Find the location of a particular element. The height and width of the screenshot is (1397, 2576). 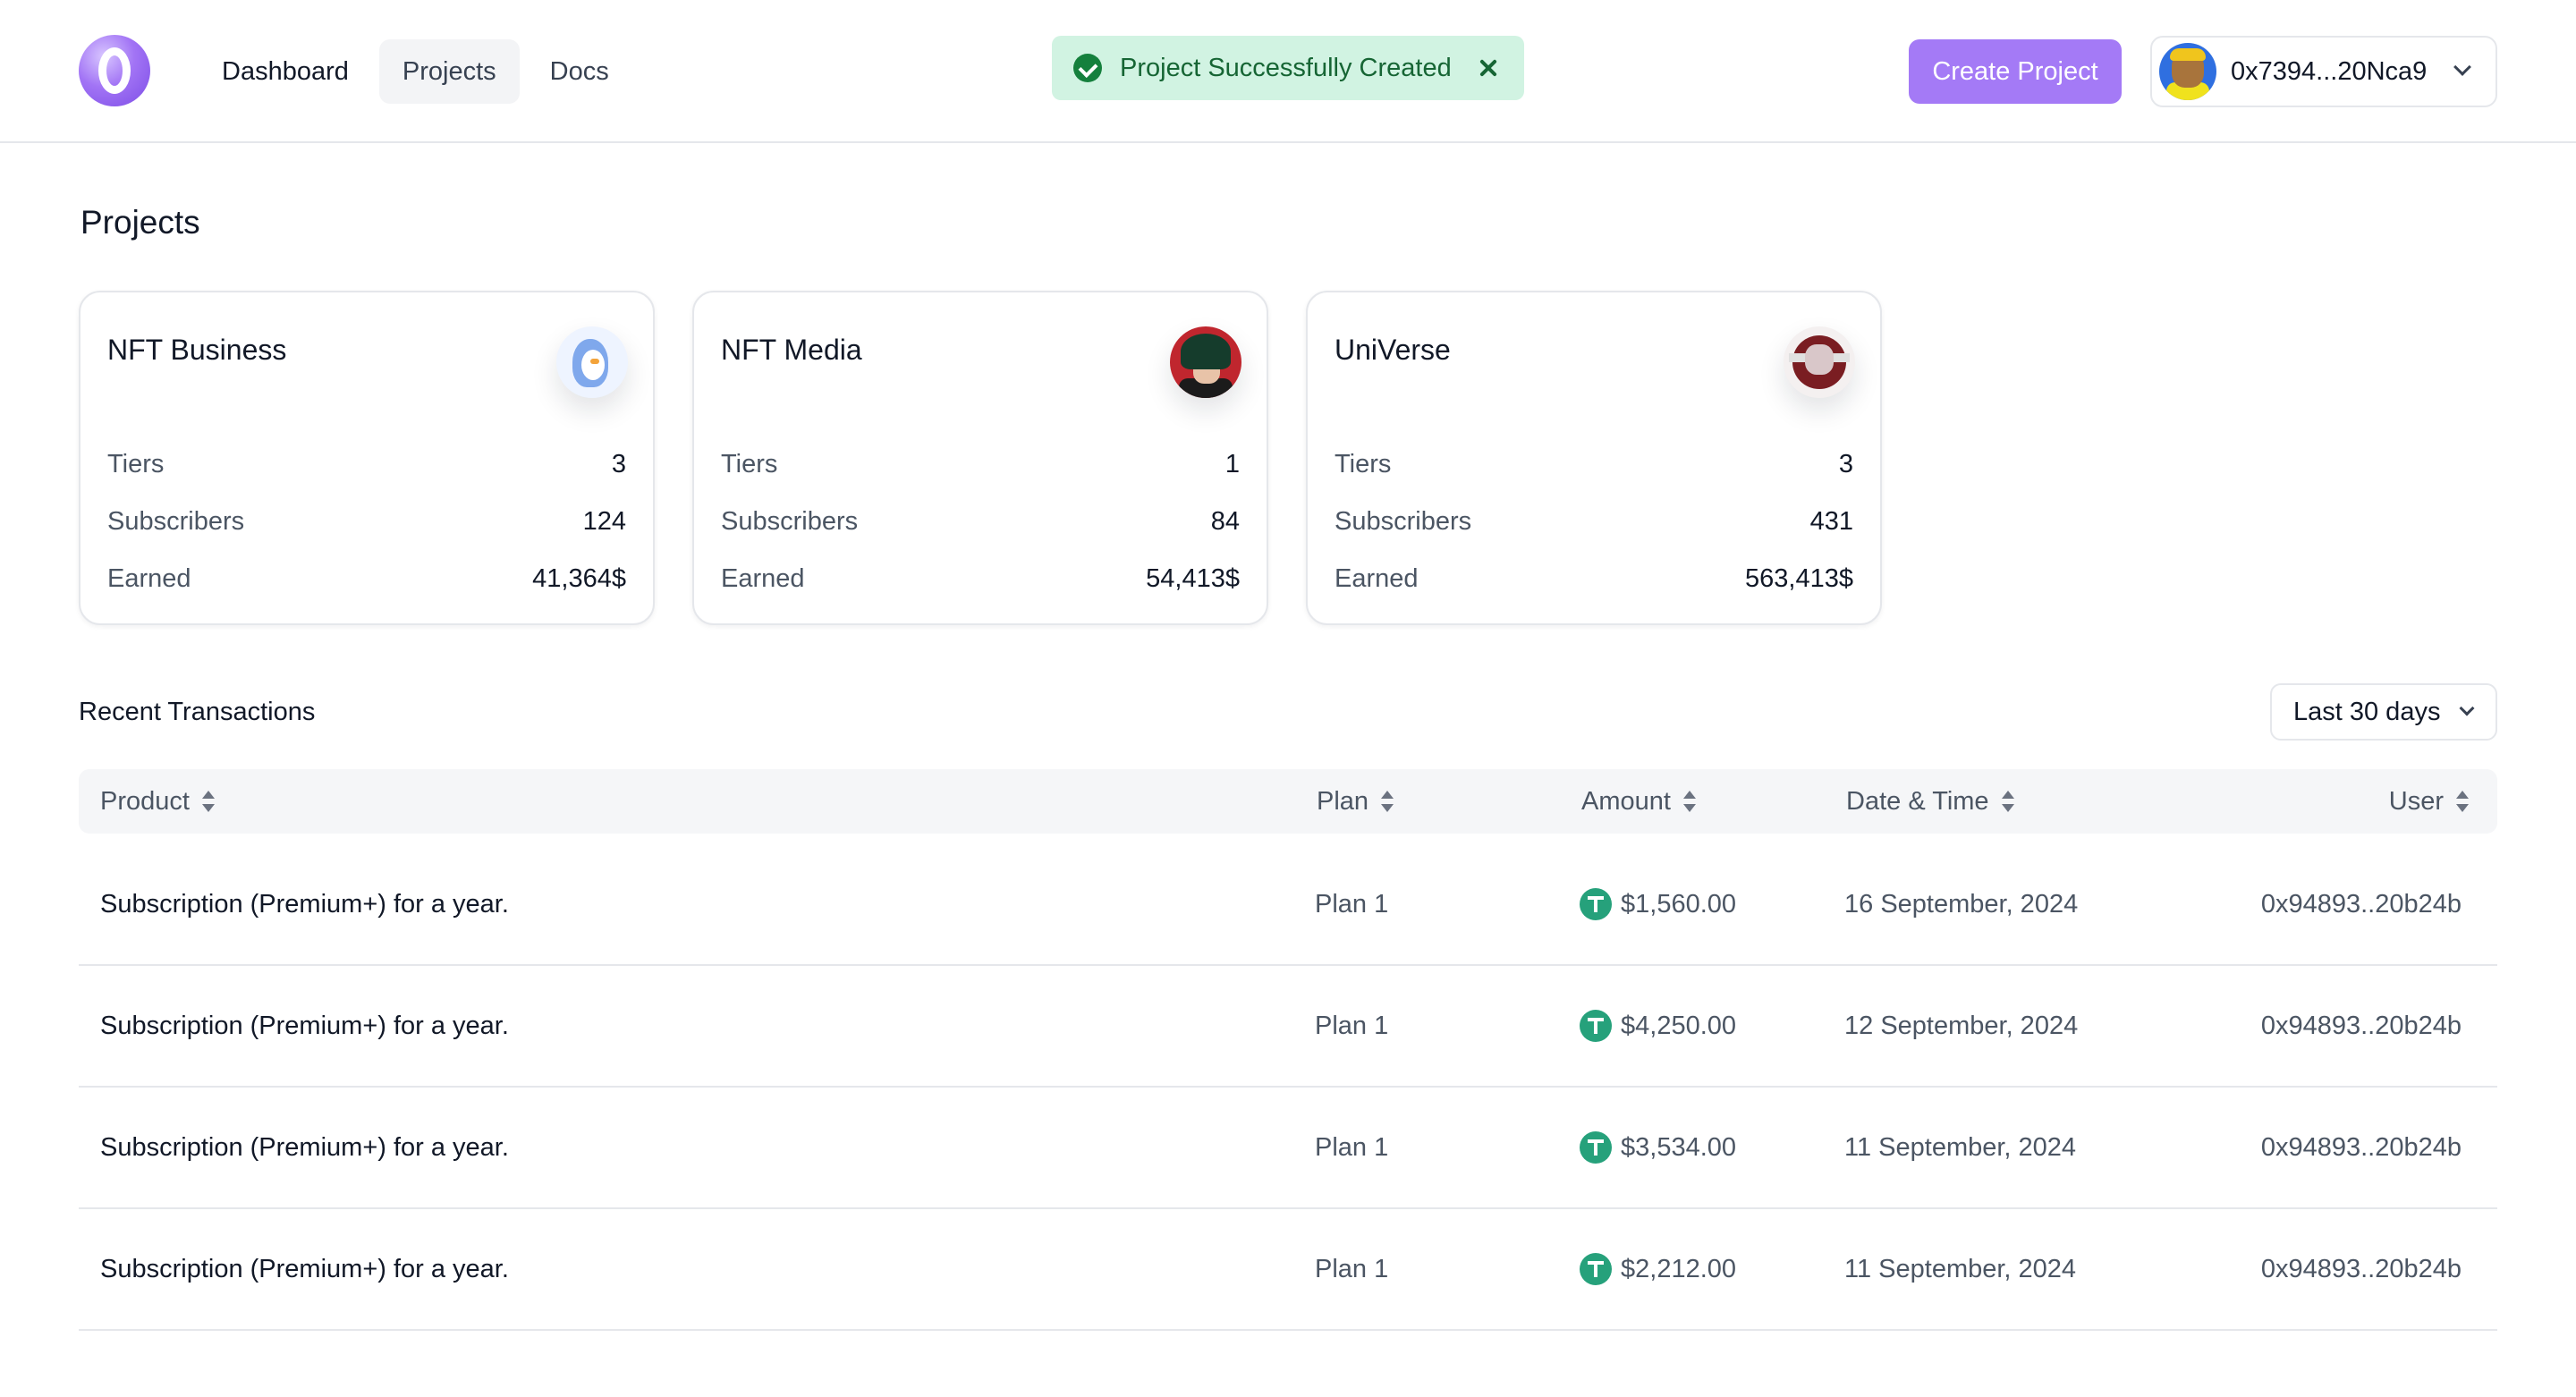

app-logo is located at coordinates (114, 70).